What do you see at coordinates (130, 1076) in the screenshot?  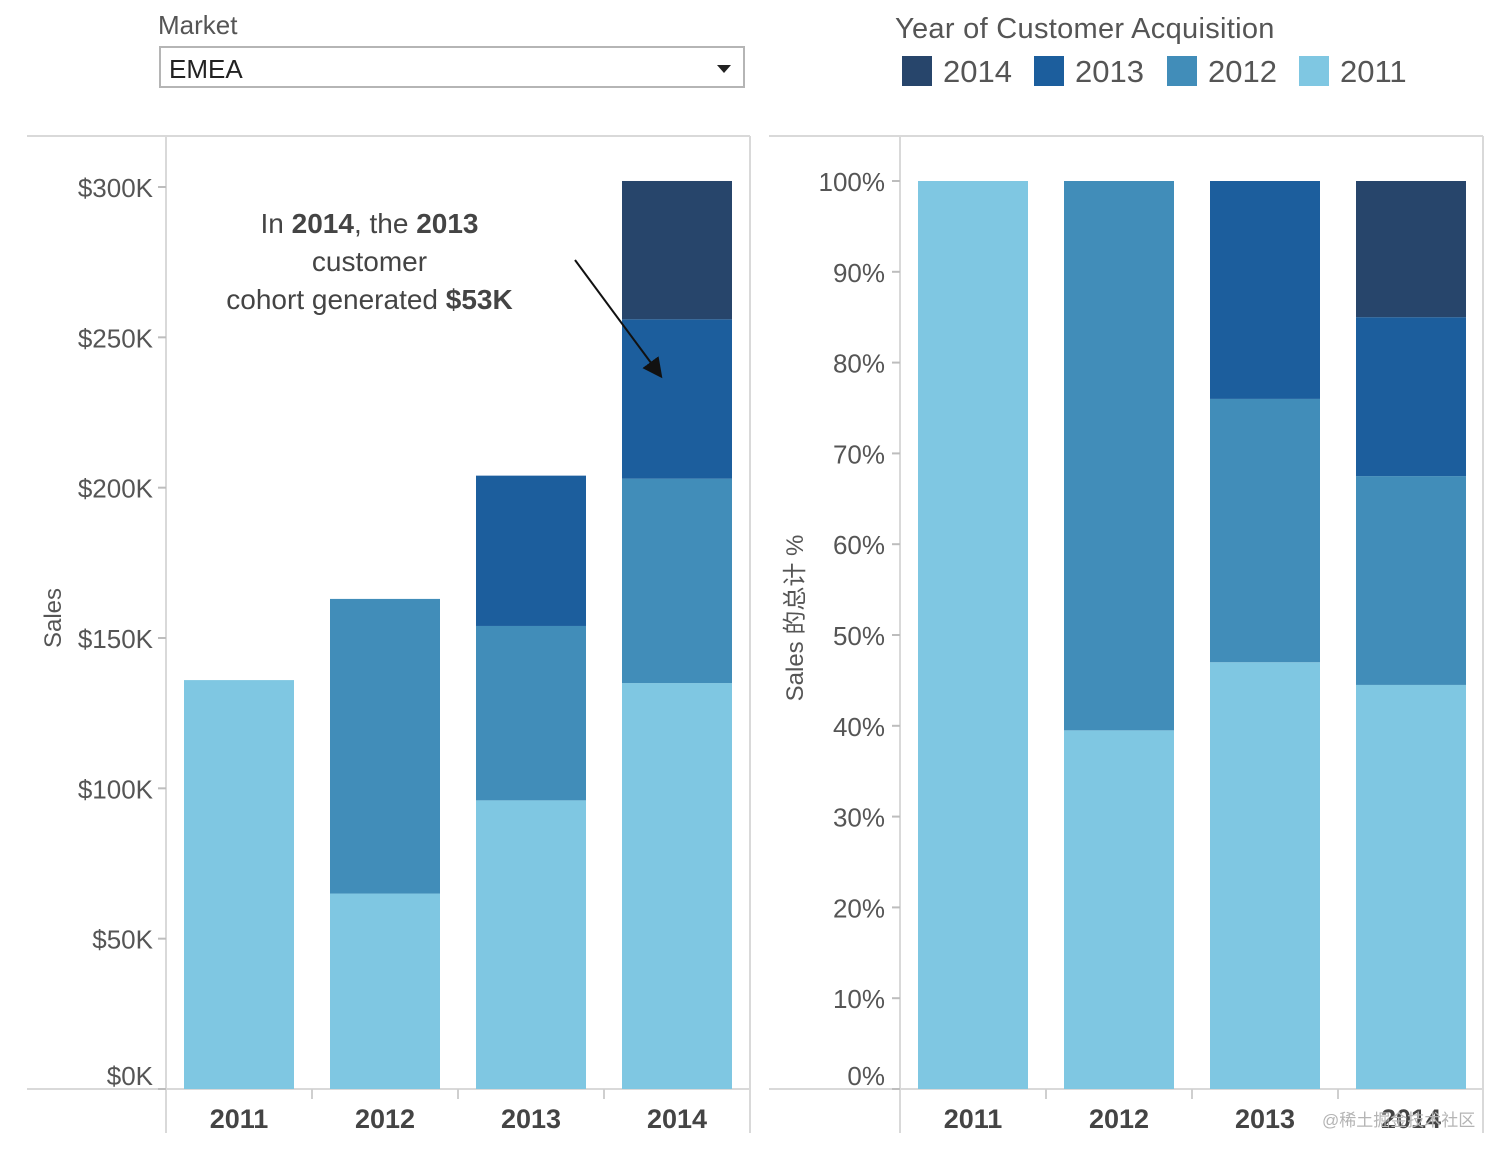 I see `y-tick-label: $0K` at bounding box center [130, 1076].